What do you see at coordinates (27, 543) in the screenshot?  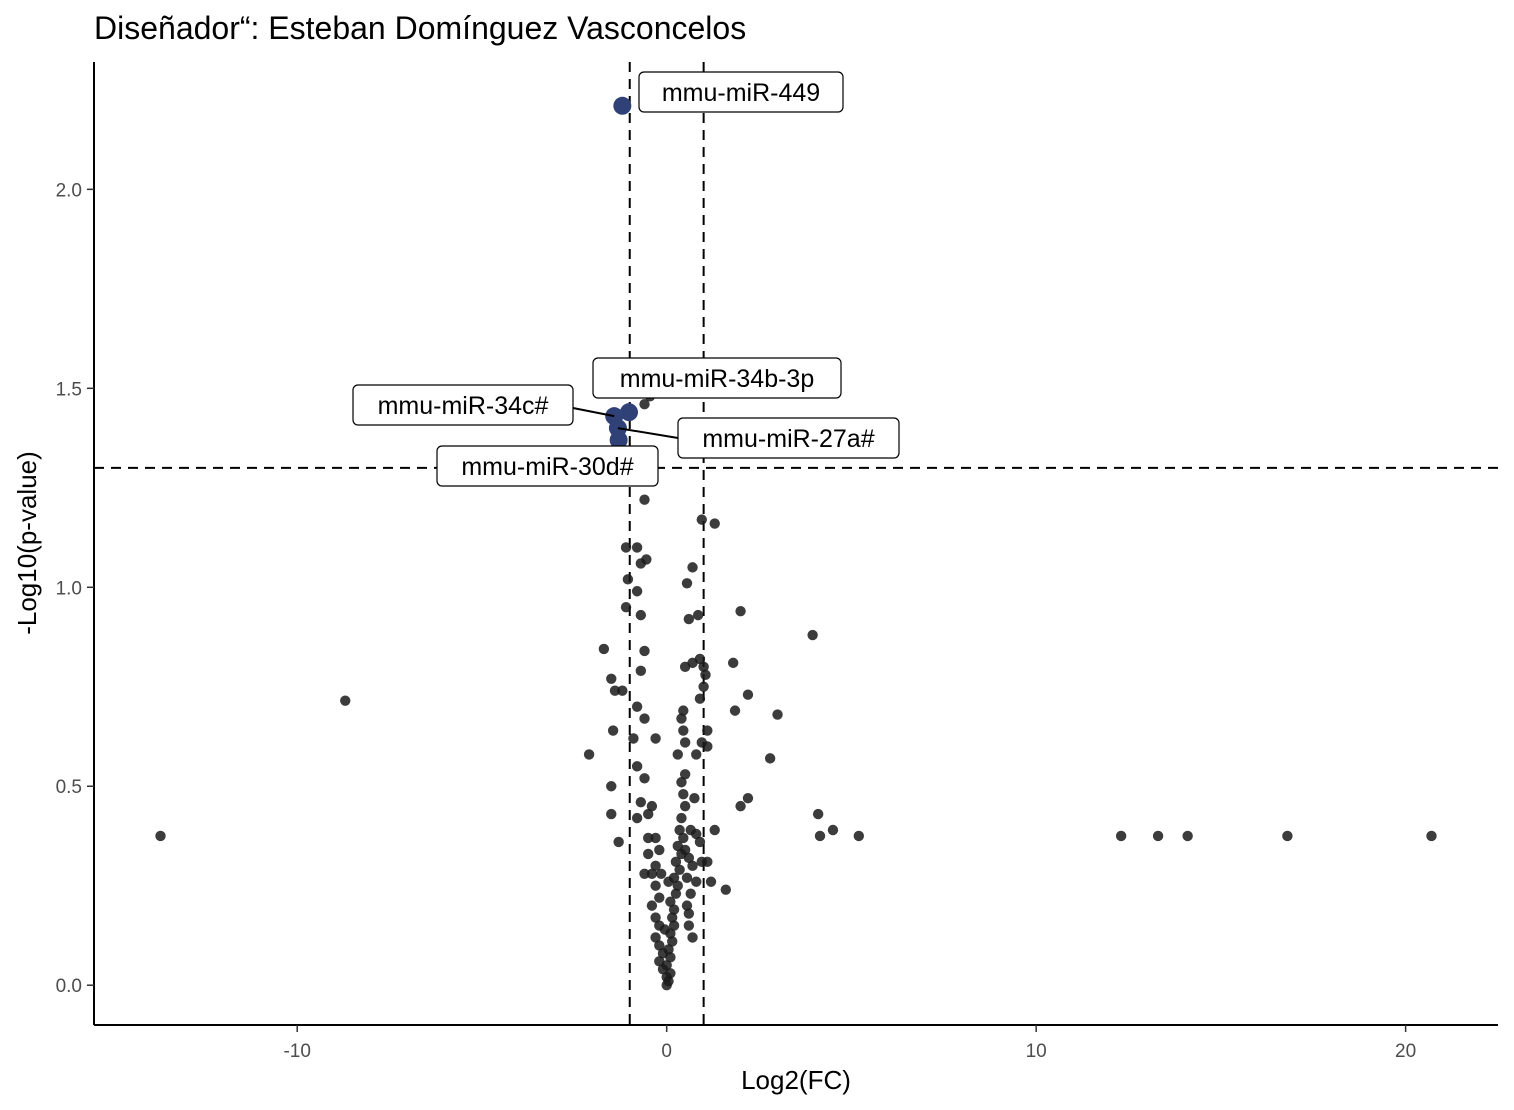 I see `y-axis-title: -Log10(p-value)` at bounding box center [27, 543].